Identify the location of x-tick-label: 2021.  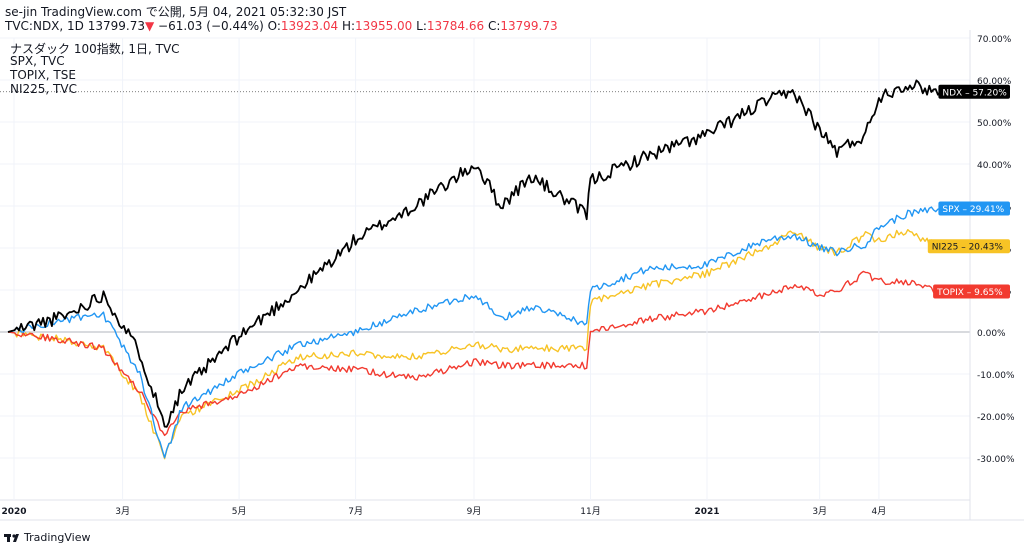
(706, 512).